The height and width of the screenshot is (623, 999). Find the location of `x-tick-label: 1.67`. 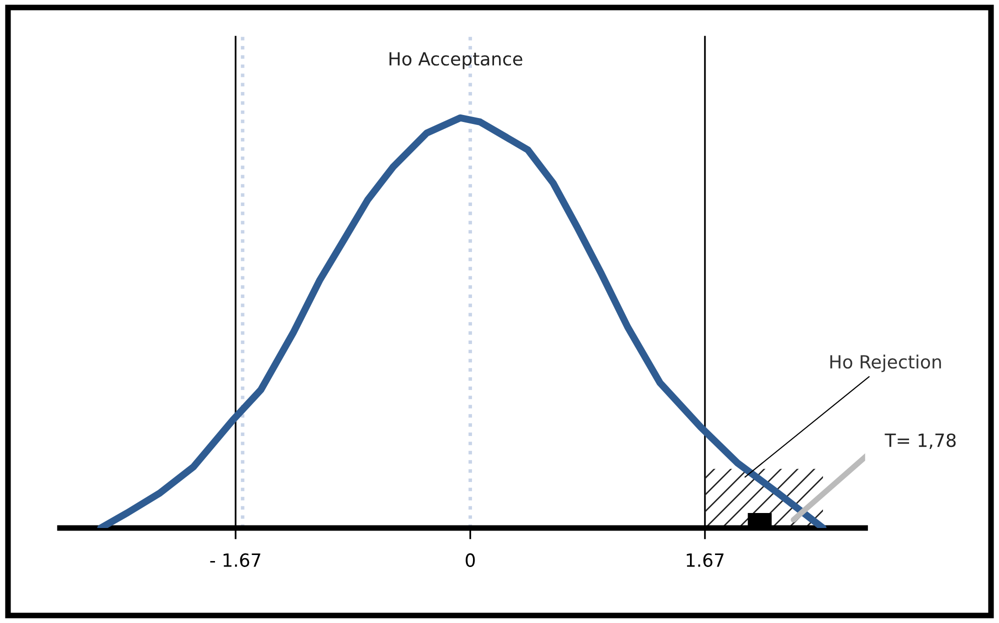

x-tick-label: 1.67 is located at coordinates (705, 560).